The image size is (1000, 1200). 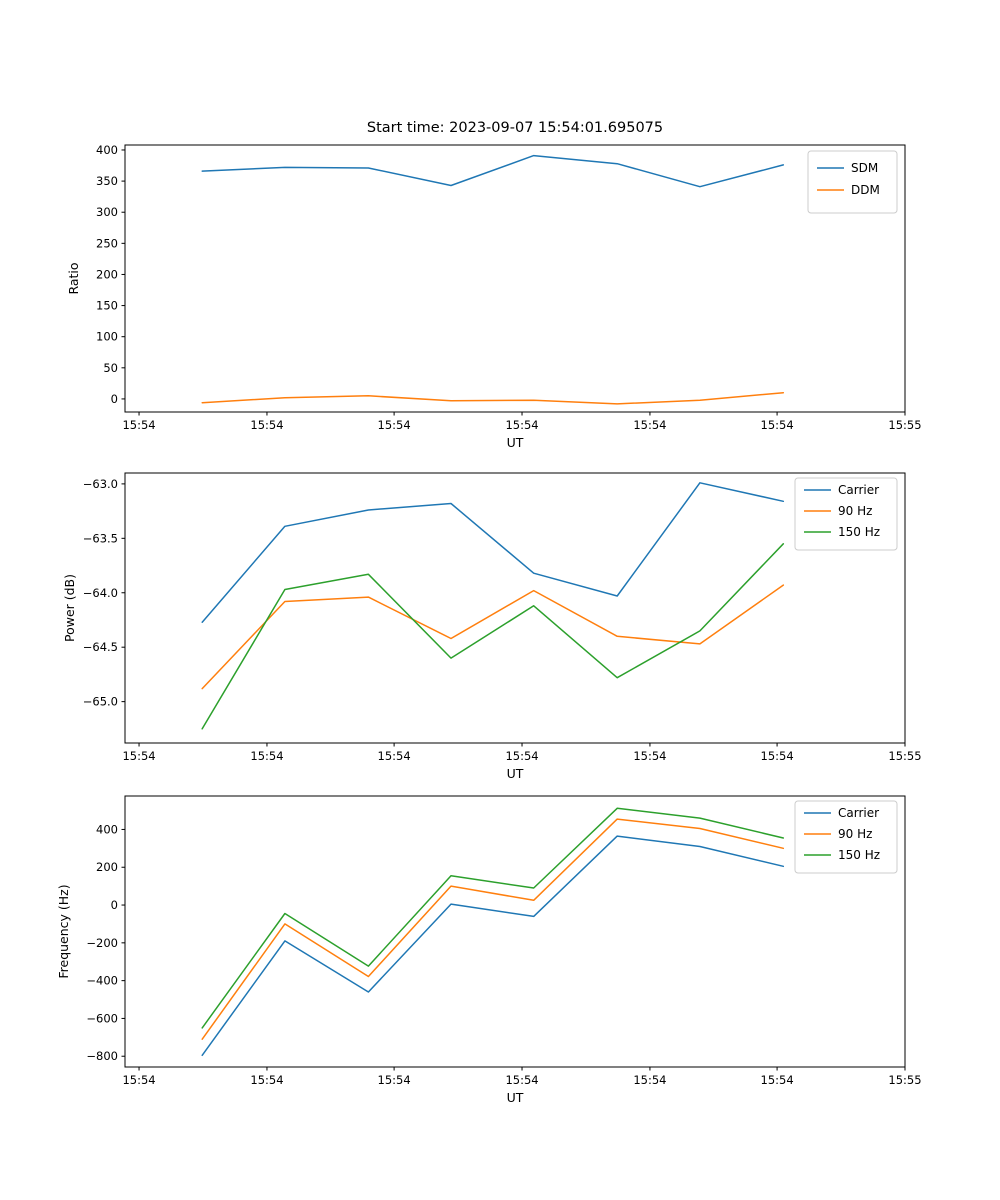 I want to click on y-tick-label: −64.0, so click(x=100, y=593).